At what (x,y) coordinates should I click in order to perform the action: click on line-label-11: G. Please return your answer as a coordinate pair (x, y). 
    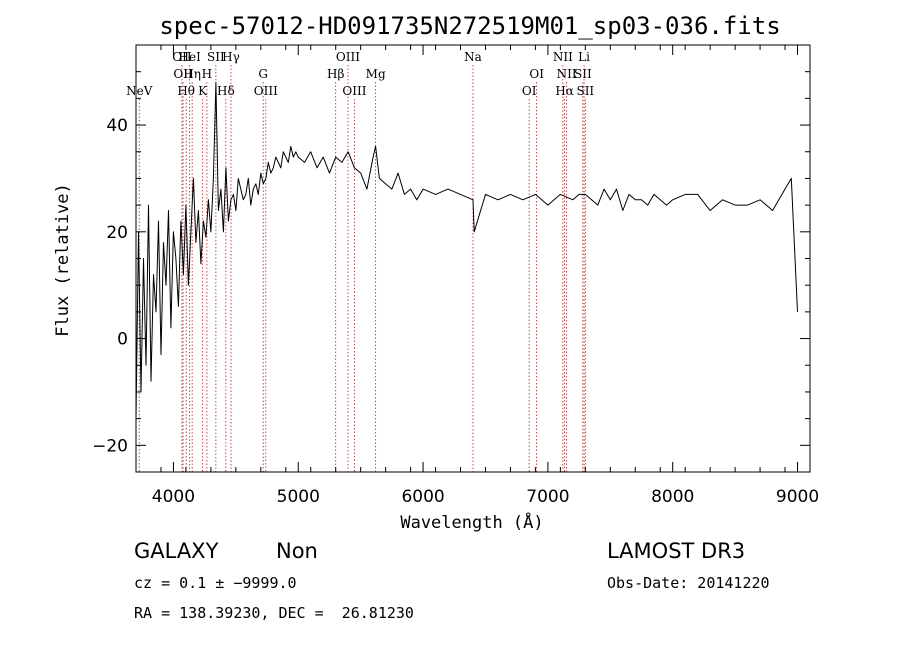
    Looking at the image, I should click on (263, 74).